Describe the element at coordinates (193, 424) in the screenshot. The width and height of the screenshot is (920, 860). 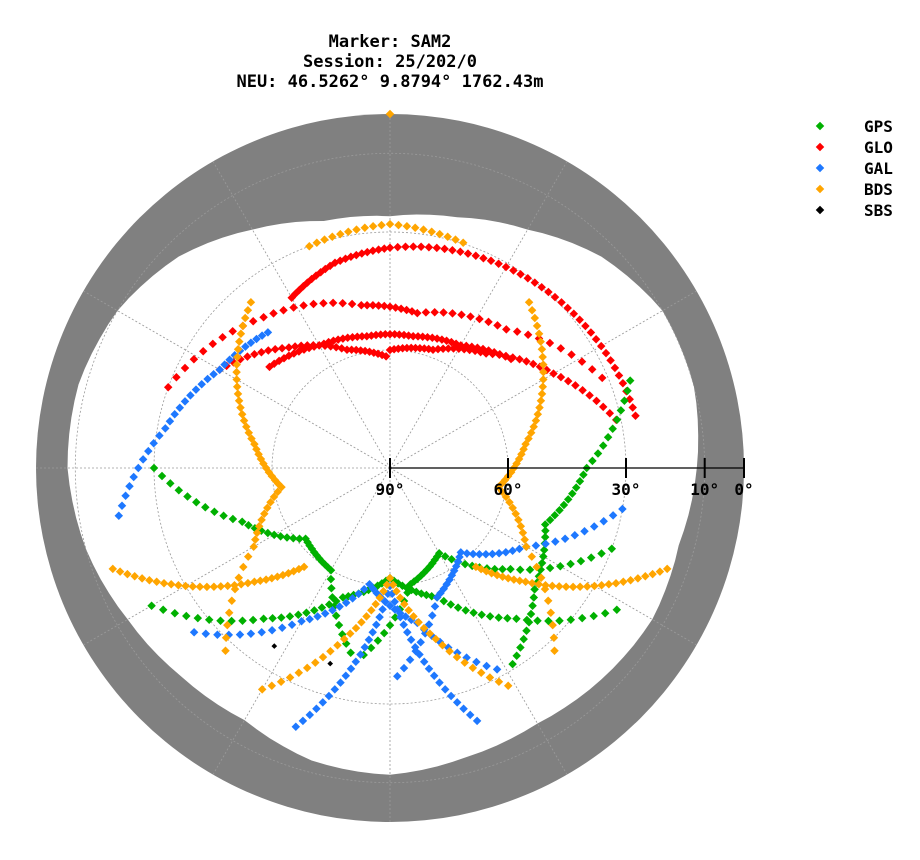
I see `track-gal` at that location.